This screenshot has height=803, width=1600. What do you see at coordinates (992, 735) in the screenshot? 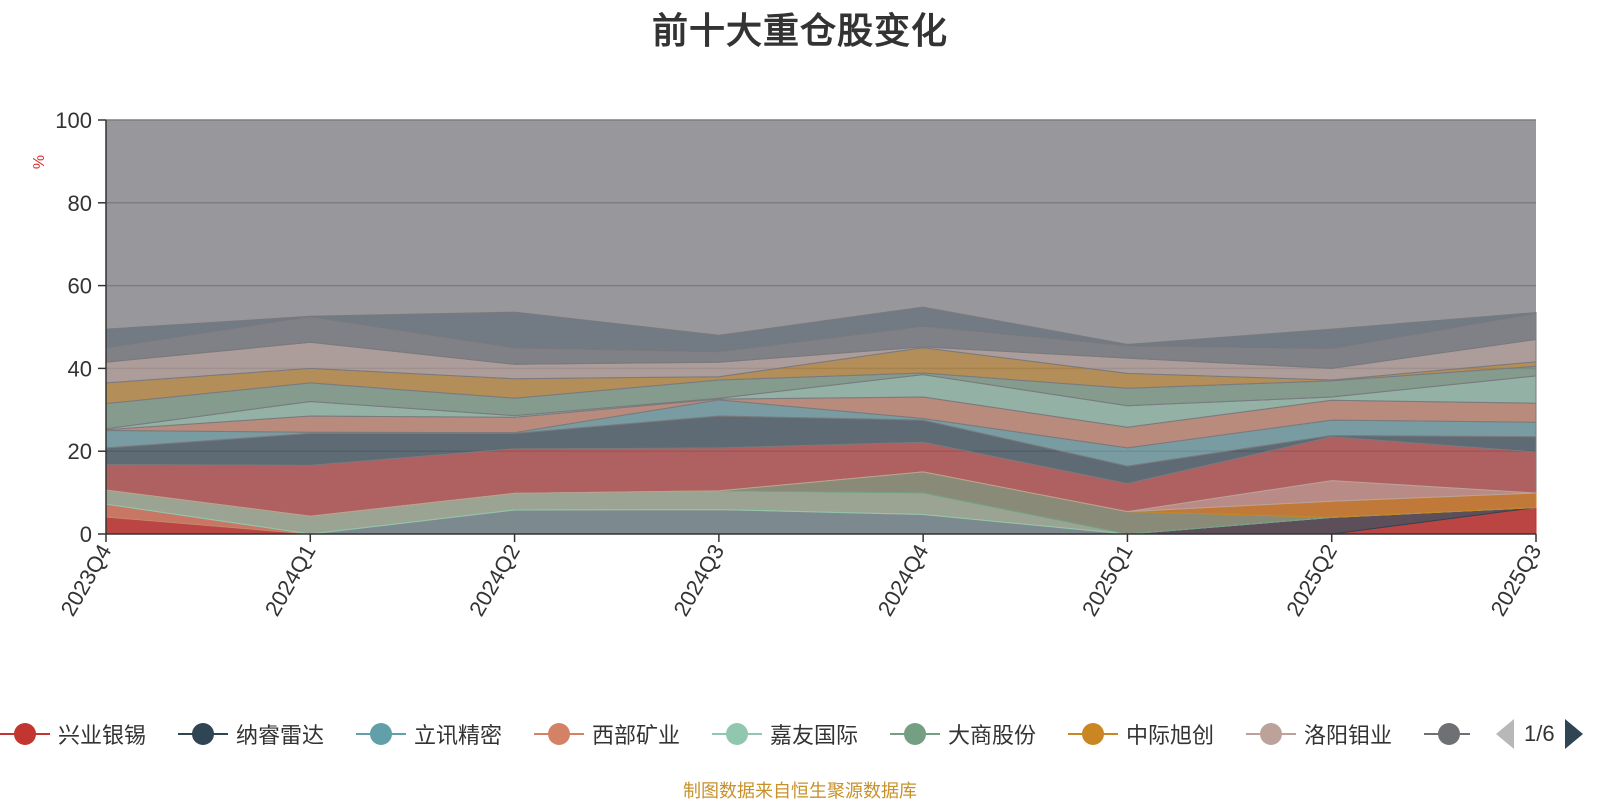
I see `legend-label: 大商股份` at bounding box center [992, 735].